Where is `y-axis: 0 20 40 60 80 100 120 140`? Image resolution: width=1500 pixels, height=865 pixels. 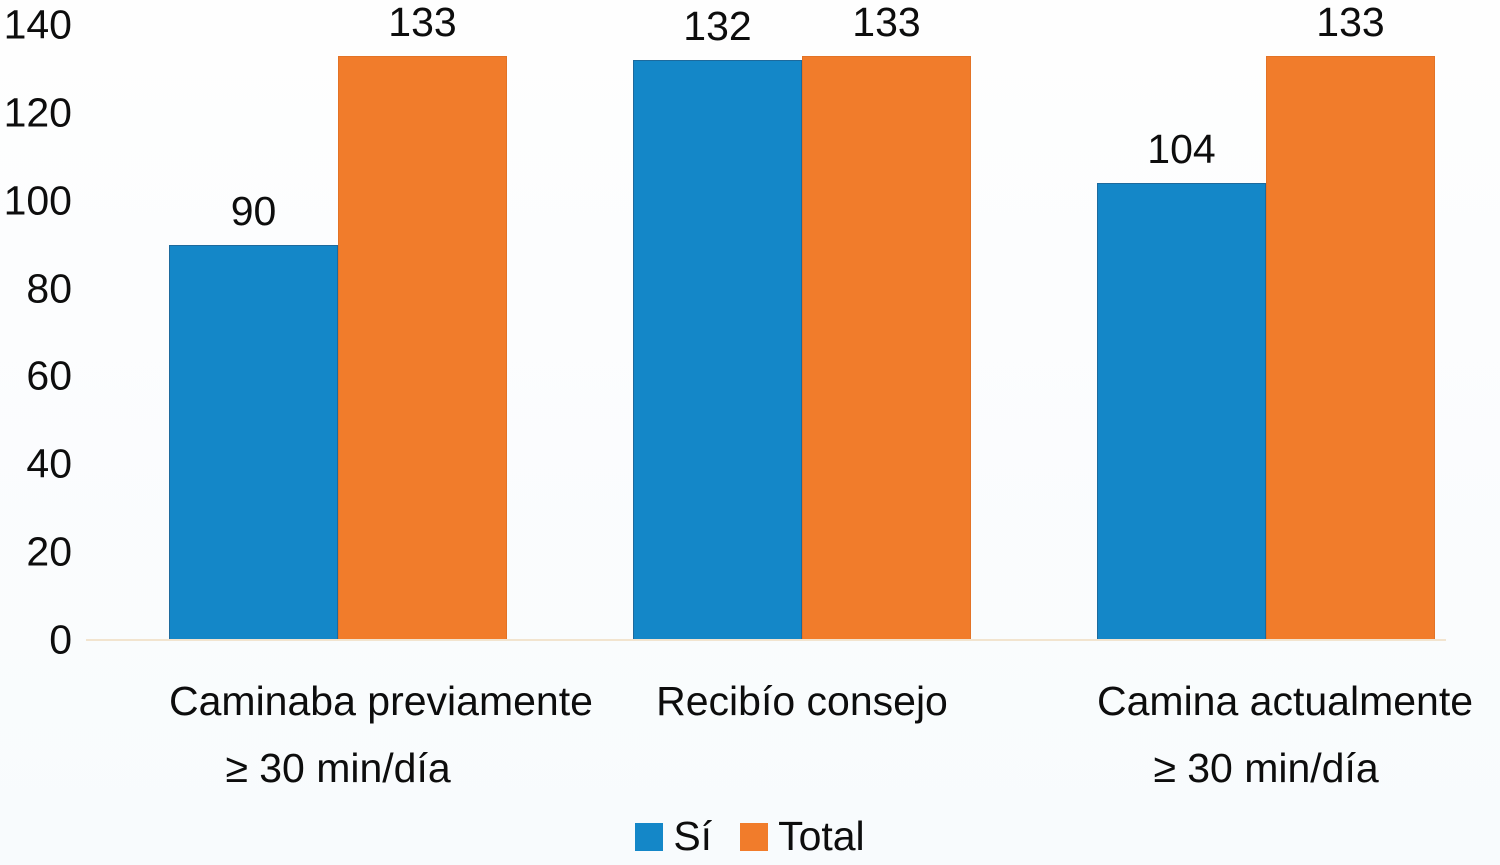 y-axis: 0 20 40 60 80 100 120 140 is located at coordinates (39, 432).